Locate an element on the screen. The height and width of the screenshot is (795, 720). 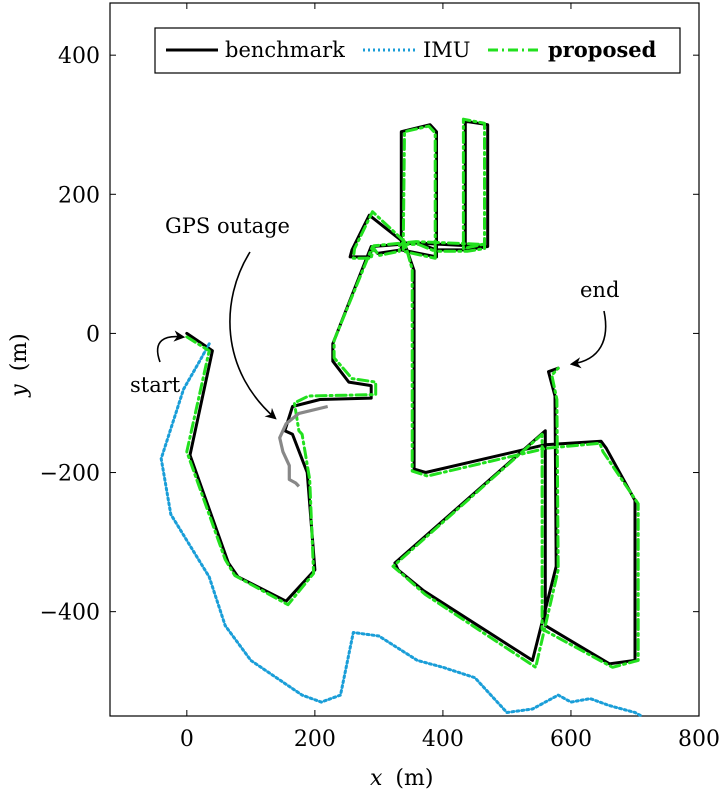
legend-label-benchmark: benchmark is located at coordinates (285, 50).